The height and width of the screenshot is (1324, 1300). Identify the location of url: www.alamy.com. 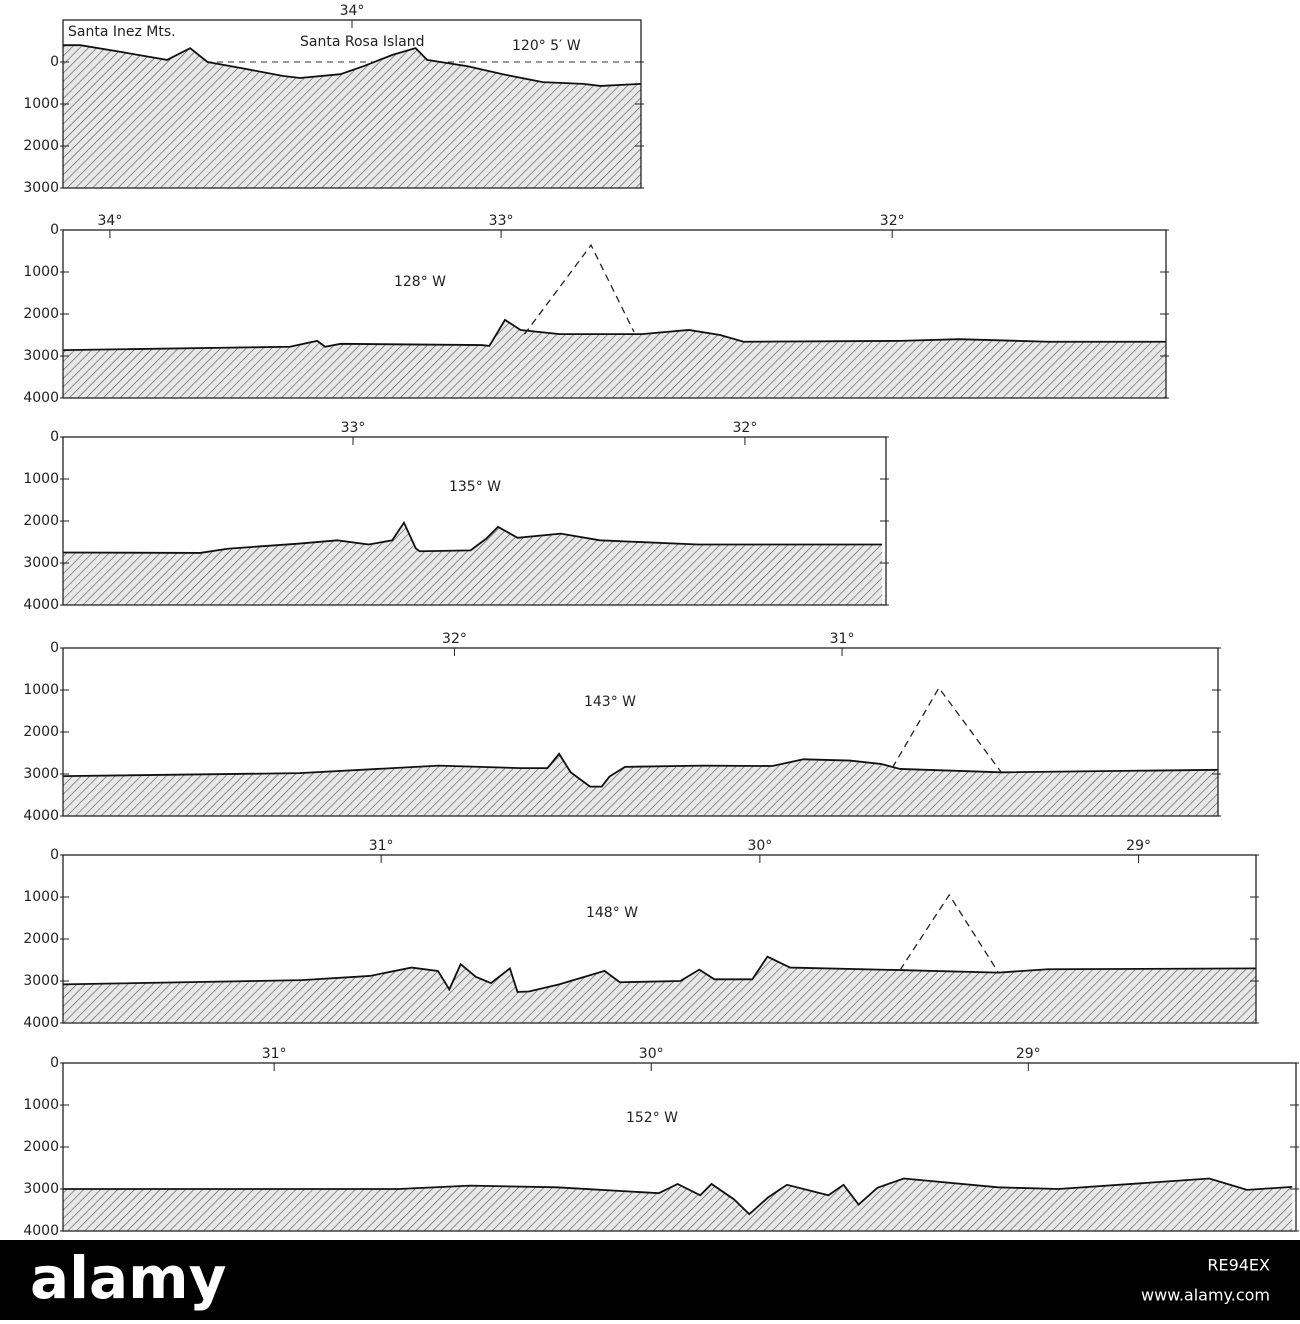
(1205, 1295).